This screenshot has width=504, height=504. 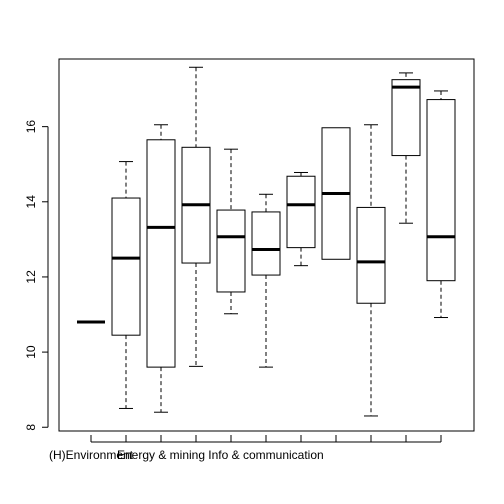 What do you see at coordinates (265, 455) in the screenshot?
I see `x-tick-label: Info & communication` at bounding box center [265, 455].